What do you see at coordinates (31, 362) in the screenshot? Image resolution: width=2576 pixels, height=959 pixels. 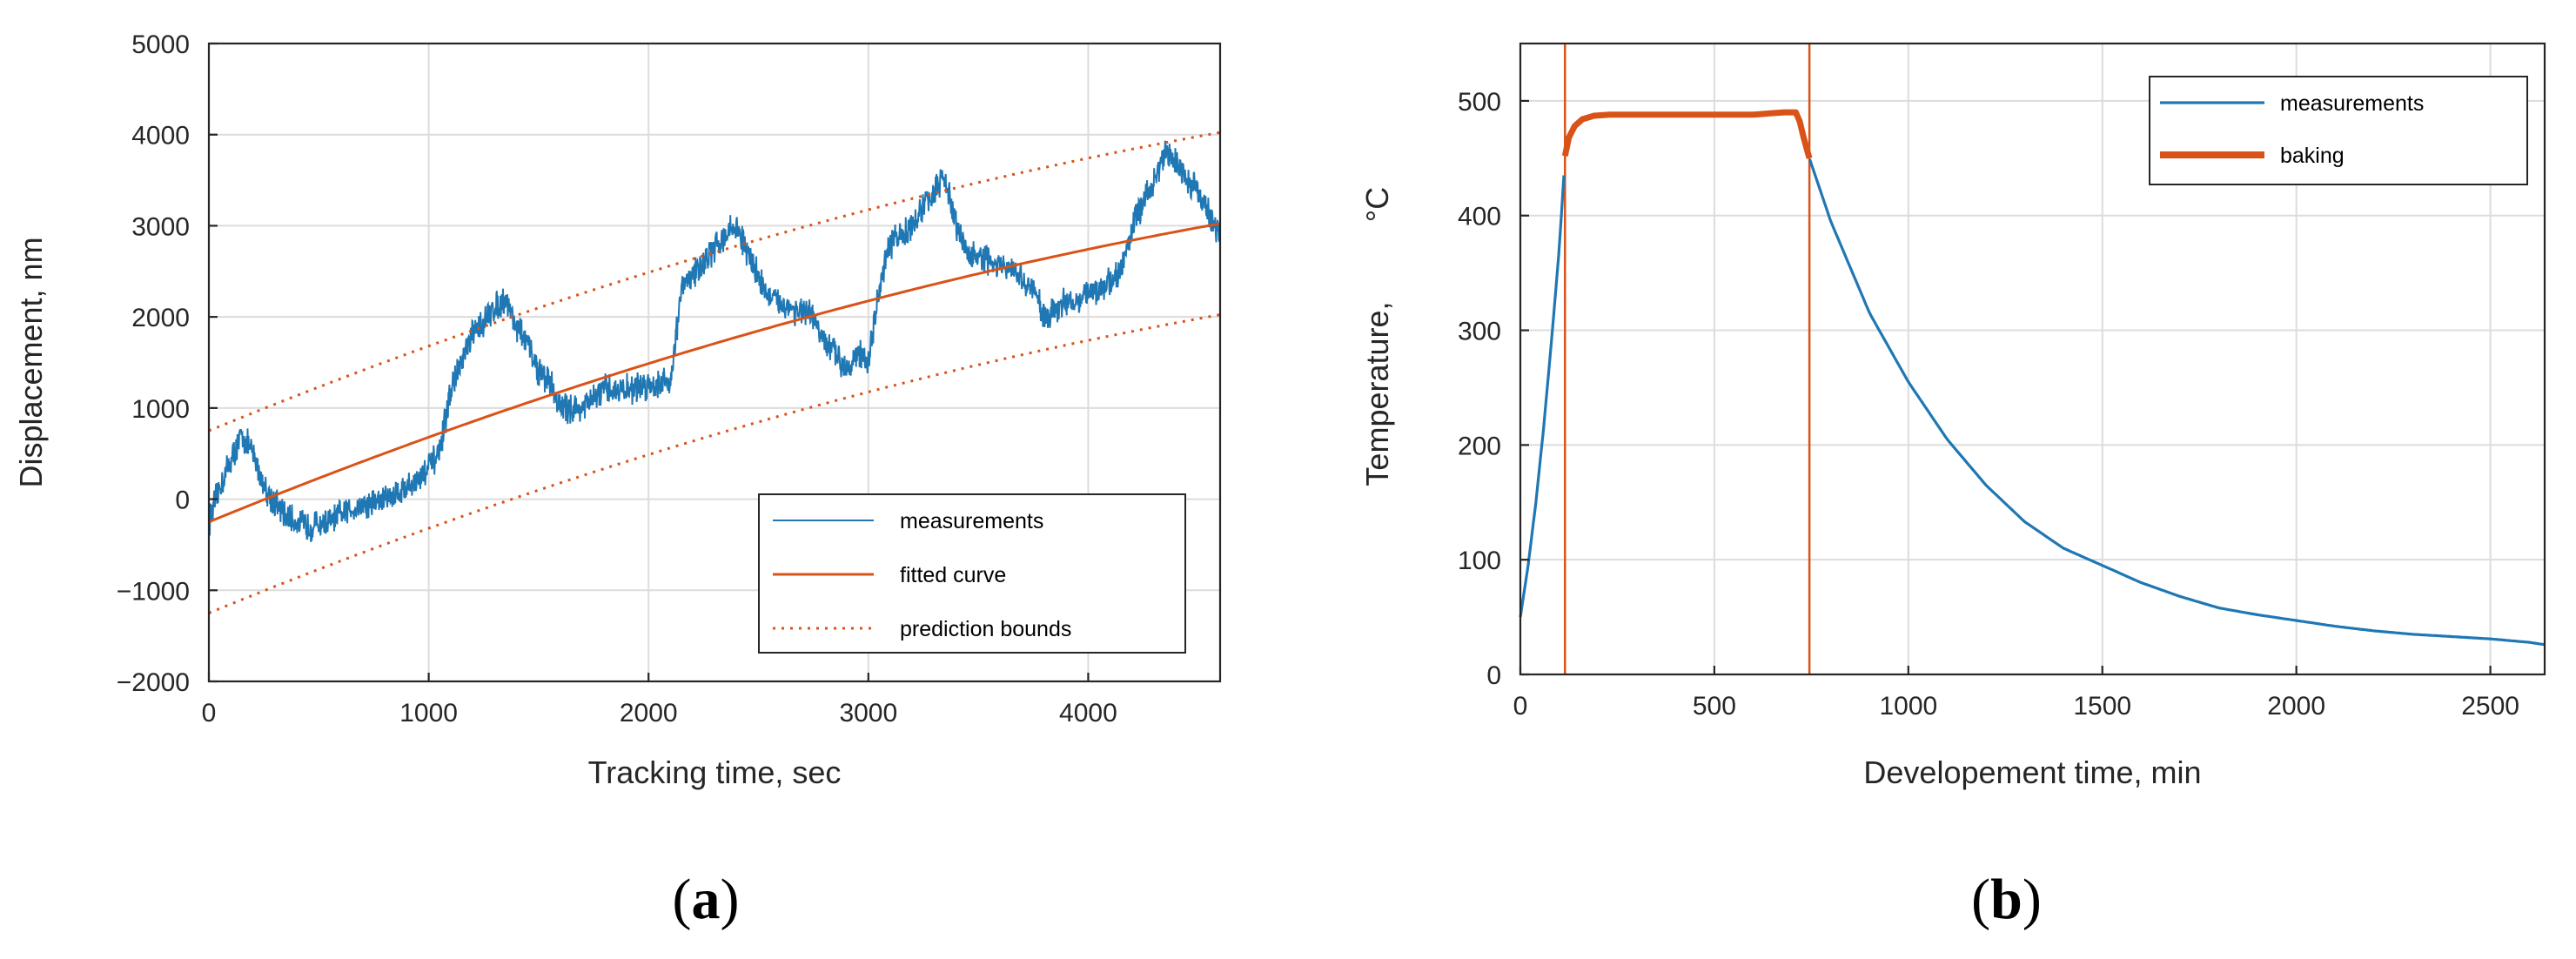 I see `chart-a-ylabel: Displacement, nm` at bounding box center [31, 362].